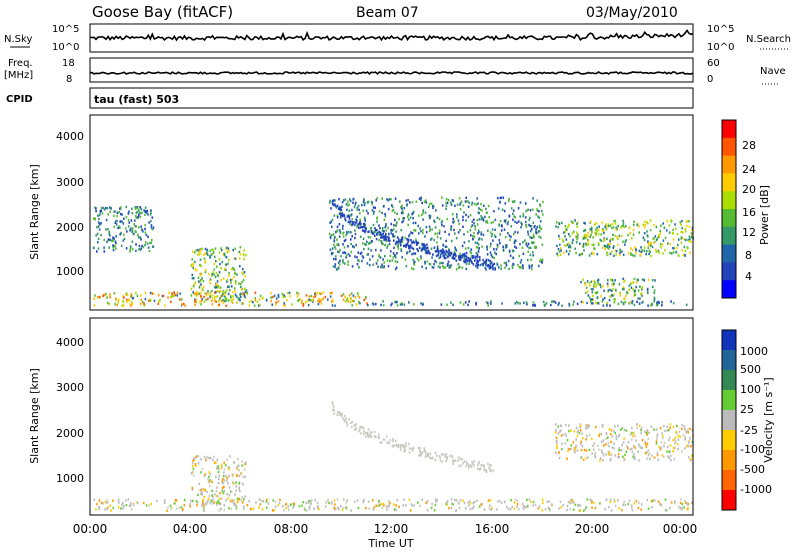 The height and width of the screenshot is (554, 800). What do you see at coordinates (70, 227) in the screenshot?
I see `power-ytick-2000: 2000` at bounding box center [70, 227].